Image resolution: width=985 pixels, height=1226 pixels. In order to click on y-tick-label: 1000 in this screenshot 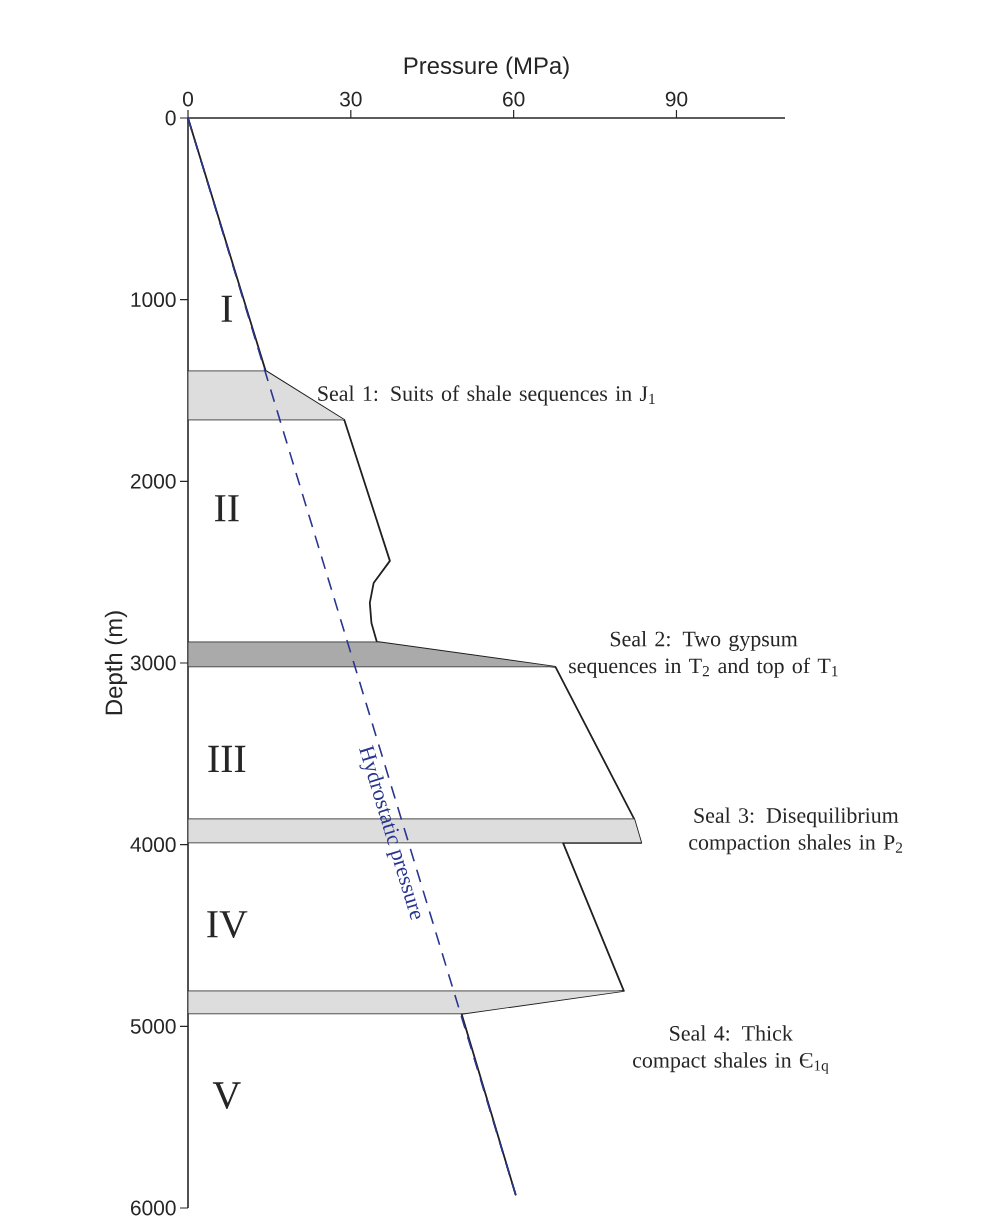, I will do `click(153, 300)`.